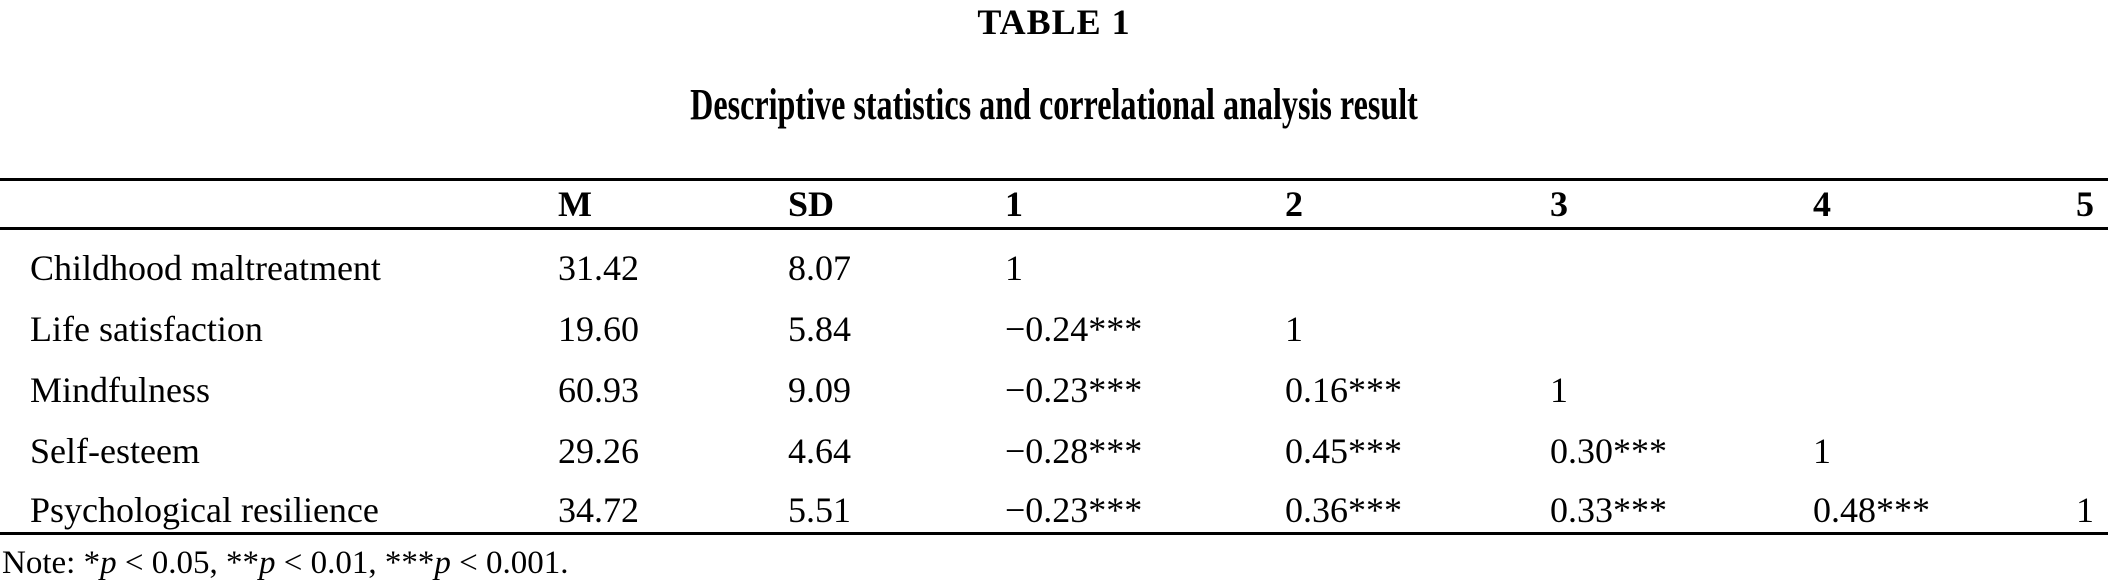 The height and width of the screenshot is (586, 2108). What do you see at coordinates (509, 563) in the screenshot?
I see `p-threshold: < 0.001.` at bounding box center [509, 563].